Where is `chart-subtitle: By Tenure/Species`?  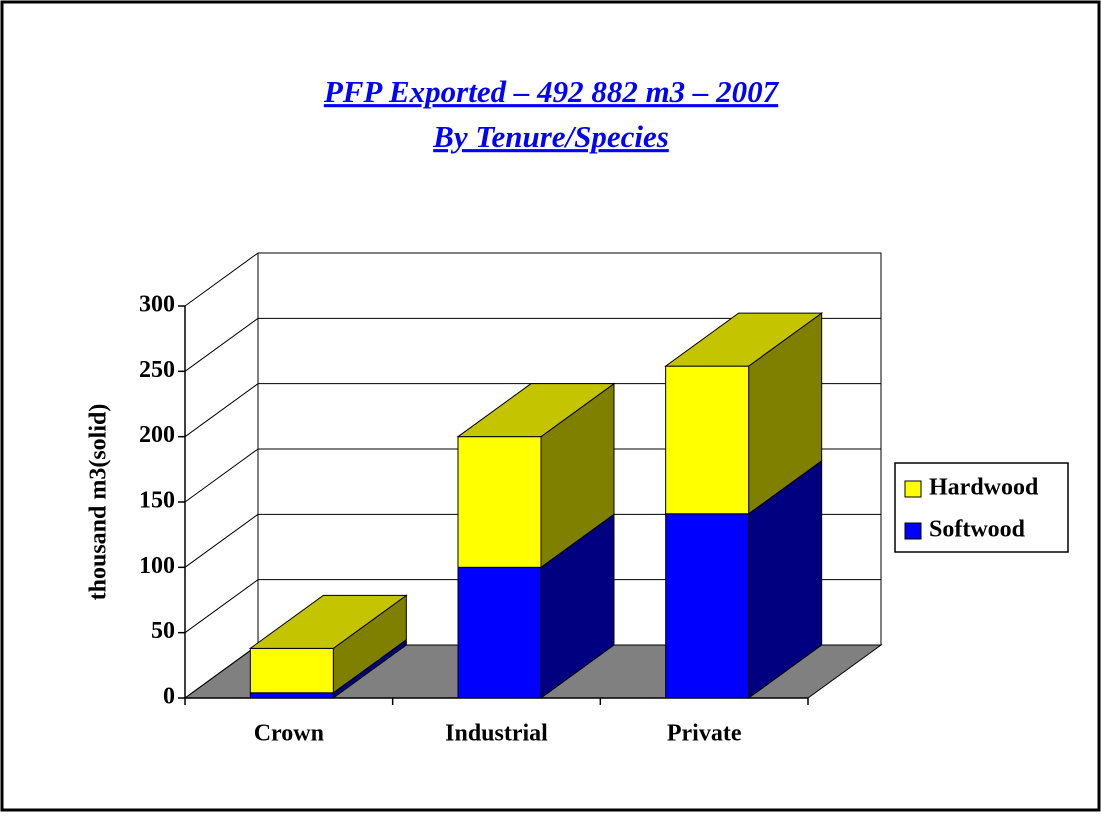
chart-subtitle: By Tenure/Species is located at coordinates (550, 136).